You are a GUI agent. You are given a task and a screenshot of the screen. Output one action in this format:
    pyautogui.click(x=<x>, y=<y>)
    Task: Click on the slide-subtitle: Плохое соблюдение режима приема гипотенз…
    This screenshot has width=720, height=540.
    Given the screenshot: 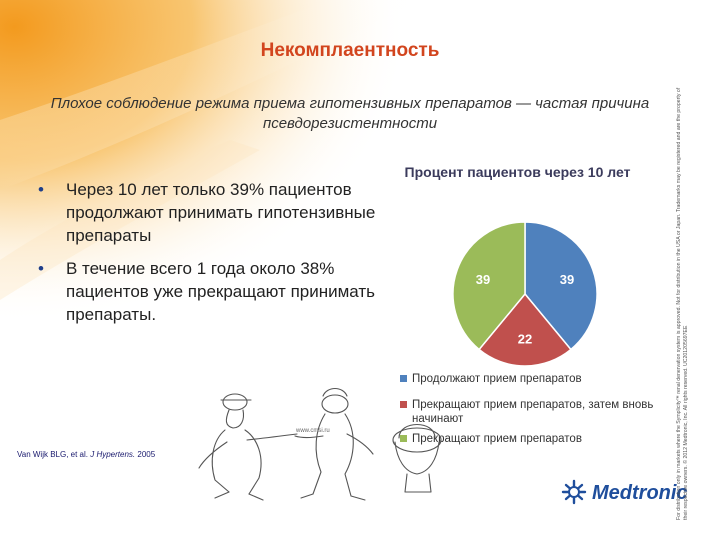 What is the action you would take?
    pyautogui.click(x=350, y=113)
    